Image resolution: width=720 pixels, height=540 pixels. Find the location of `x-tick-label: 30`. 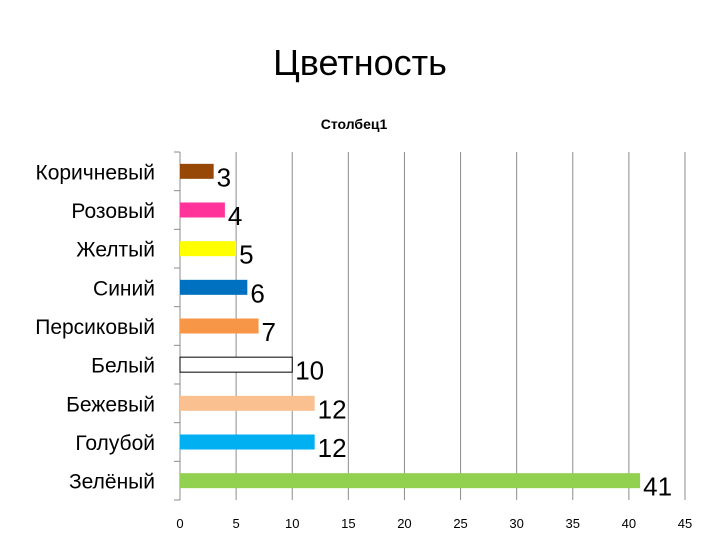

x-tick-label: 30 is located at coordinates (516, 523).